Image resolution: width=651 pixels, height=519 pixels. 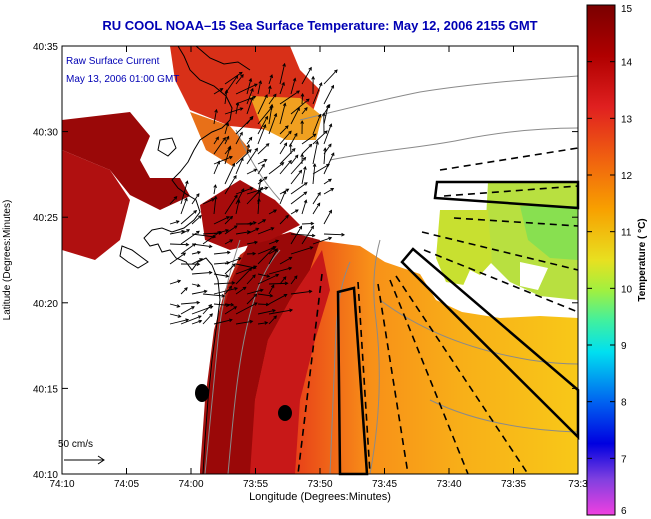 I want to click on x-tick-label: 74:10, so click(x=61, y=484).